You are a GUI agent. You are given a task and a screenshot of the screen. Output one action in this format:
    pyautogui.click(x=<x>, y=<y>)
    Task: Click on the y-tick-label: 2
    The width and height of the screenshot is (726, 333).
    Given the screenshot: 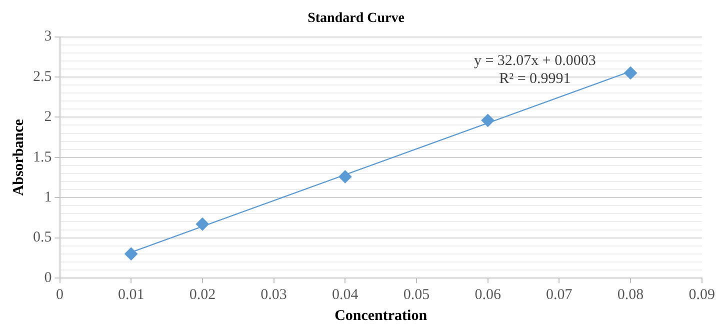 What is the action you would take?
    pyautogui.click(x=48, y=117)
    